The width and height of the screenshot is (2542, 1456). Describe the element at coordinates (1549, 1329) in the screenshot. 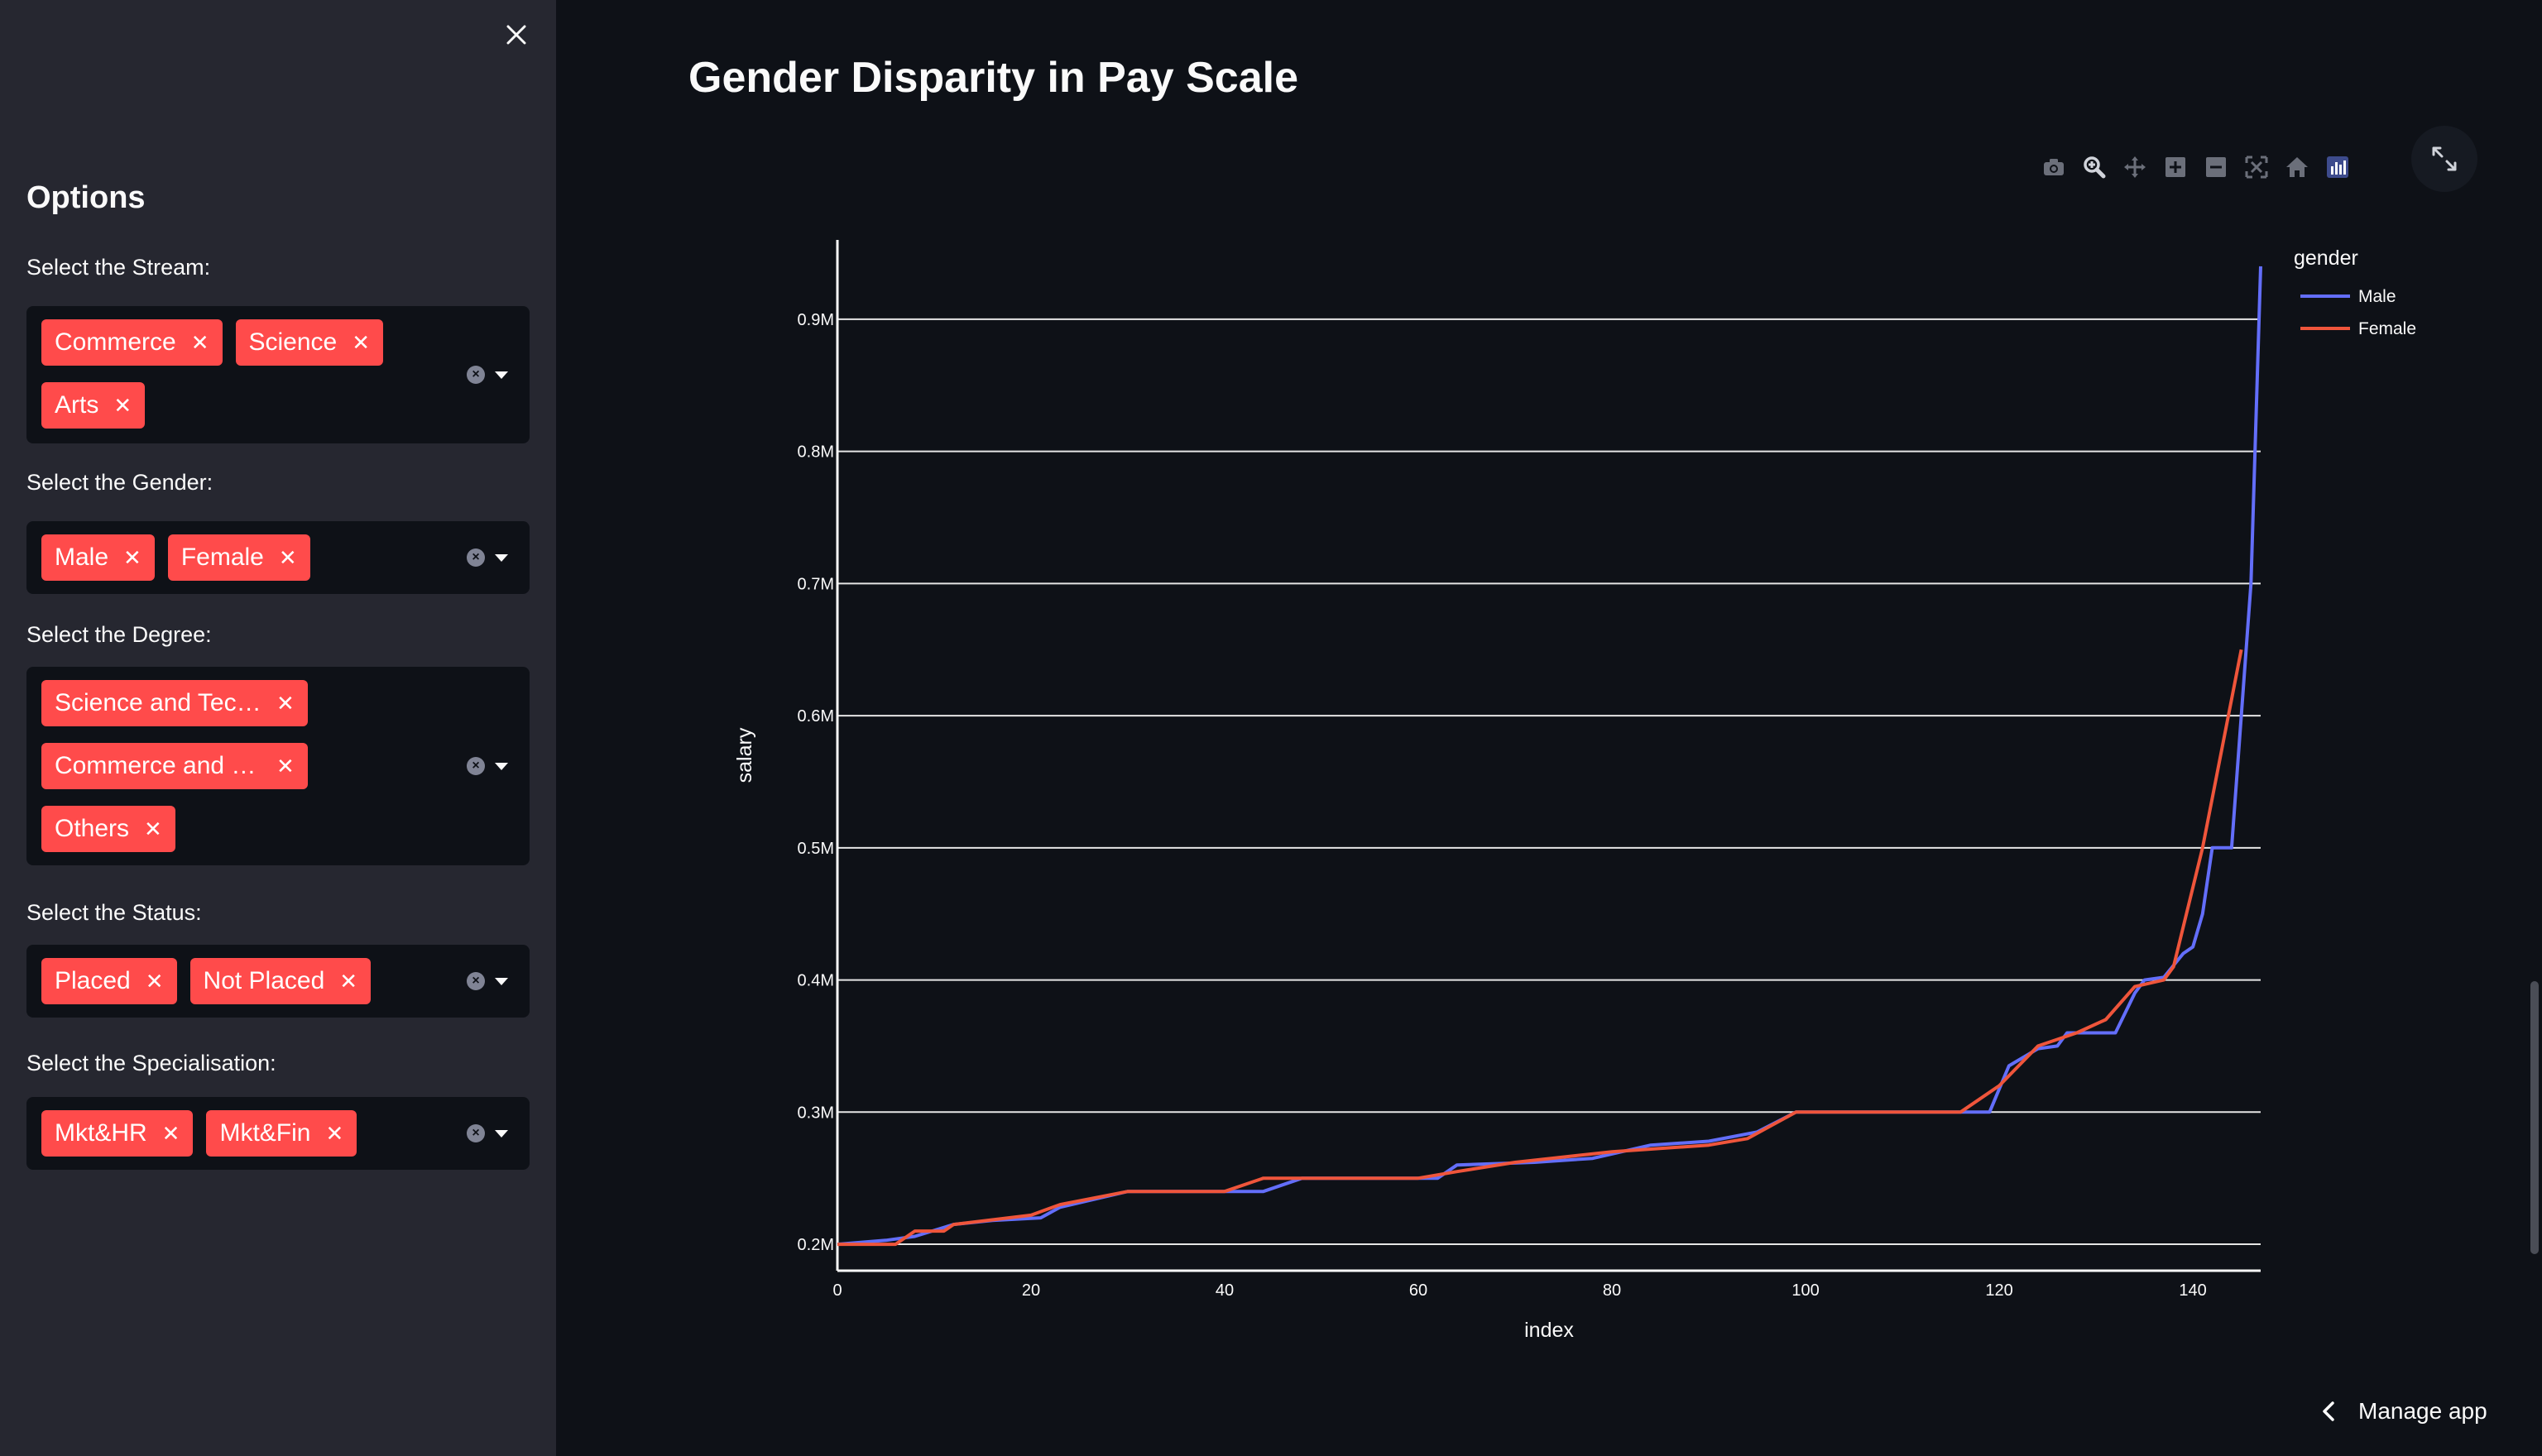

I see `x-axis-title: index` at that location.